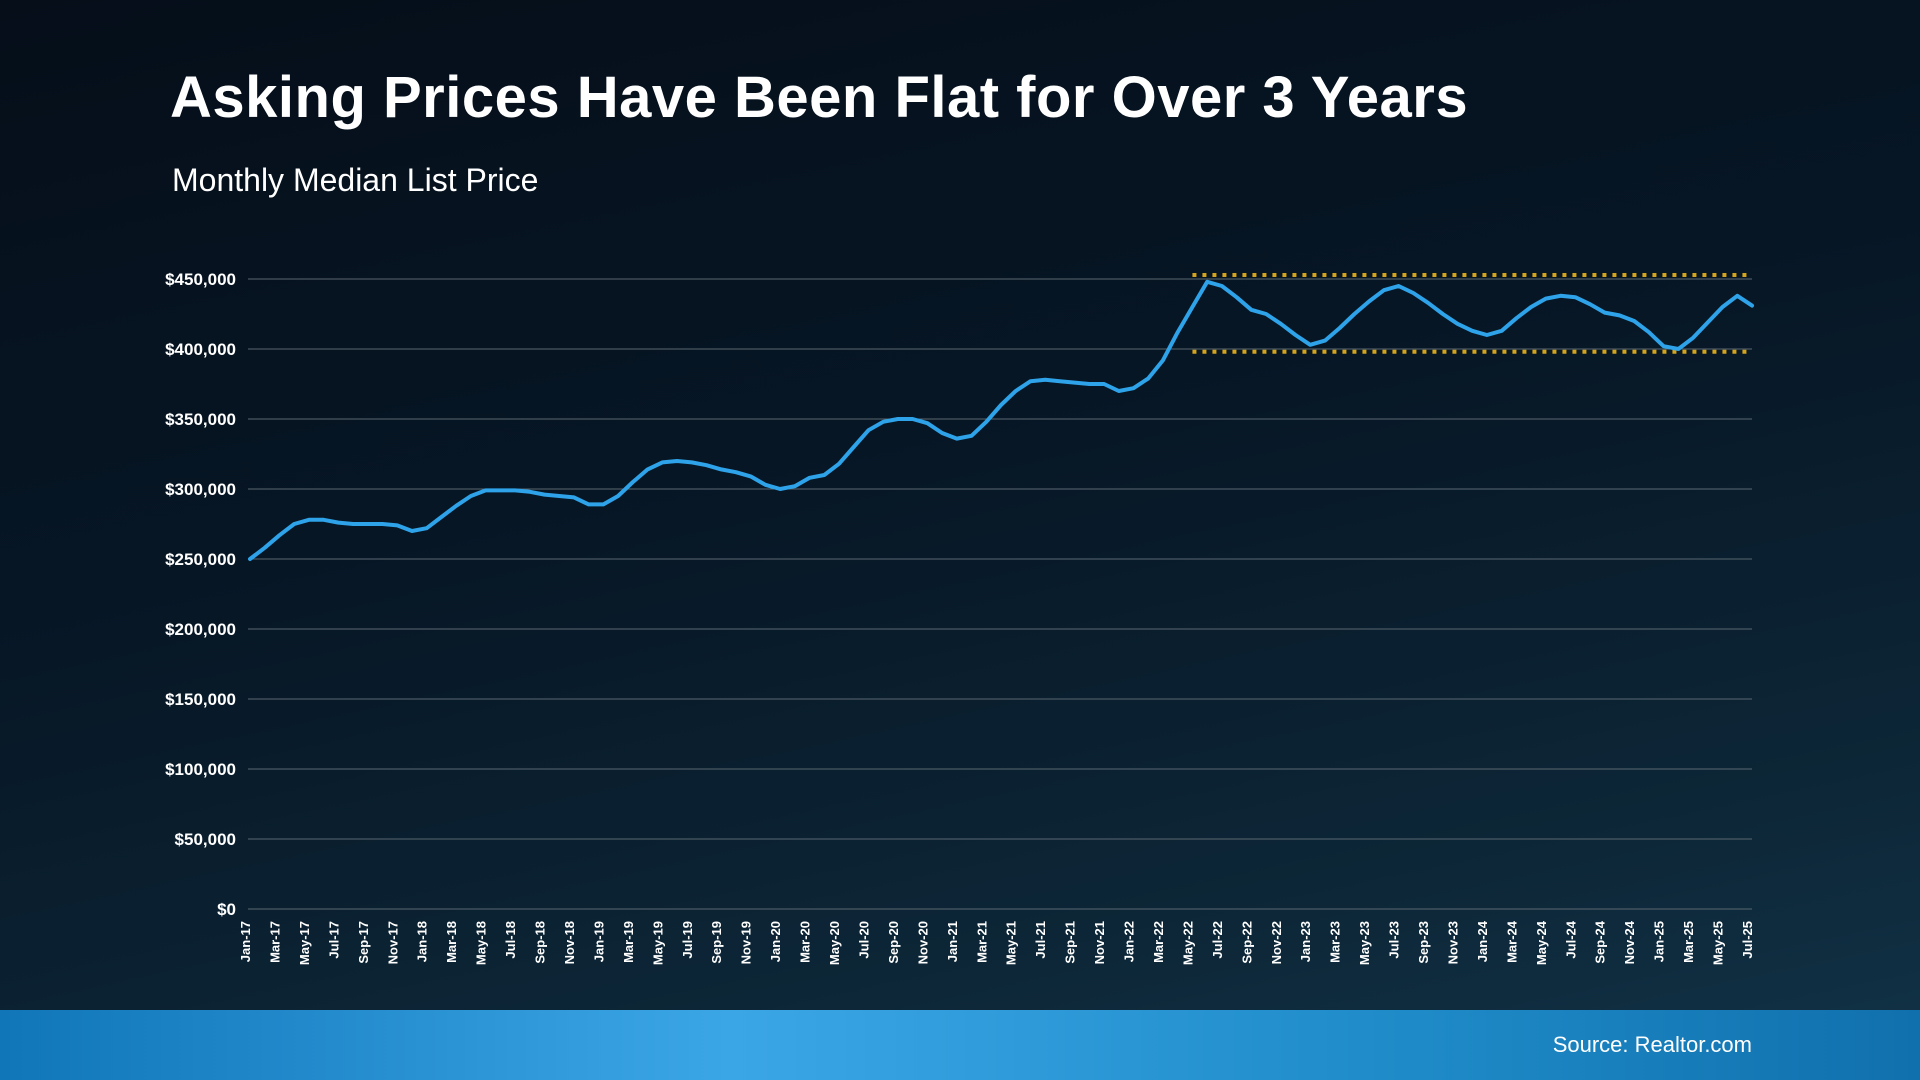  I want to click on x-axis-label: May-21, so click(1011, 943).